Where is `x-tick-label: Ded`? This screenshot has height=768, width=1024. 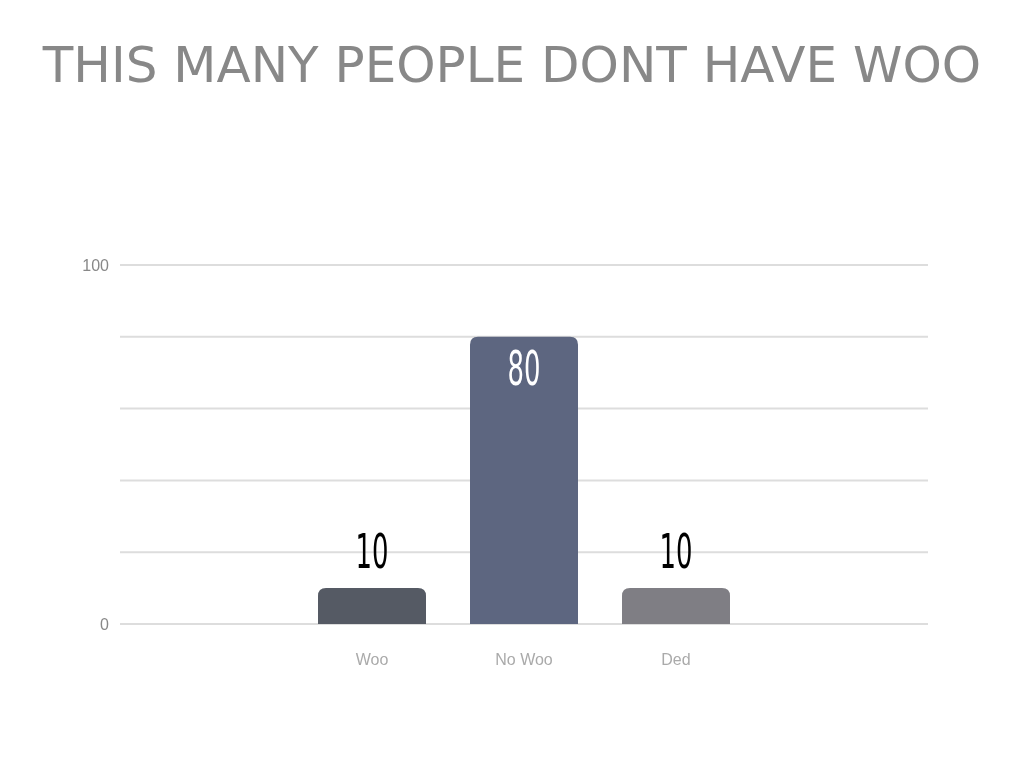
x-tick-label: Ded is located at coordinates (676, 659).